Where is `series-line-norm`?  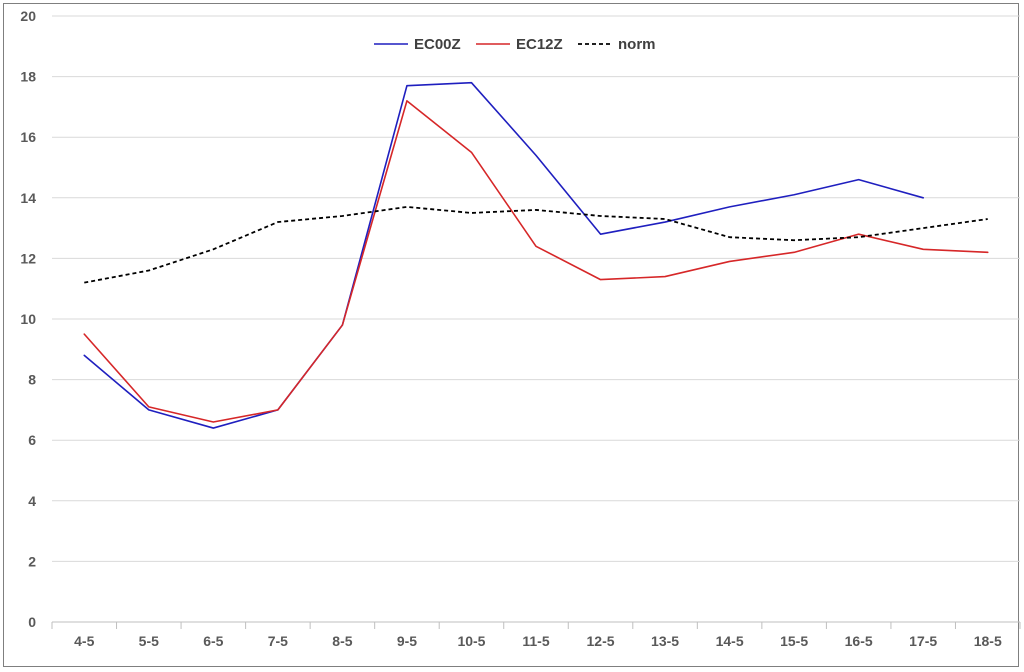 series-line-norm is located at coordinates (536, 244).